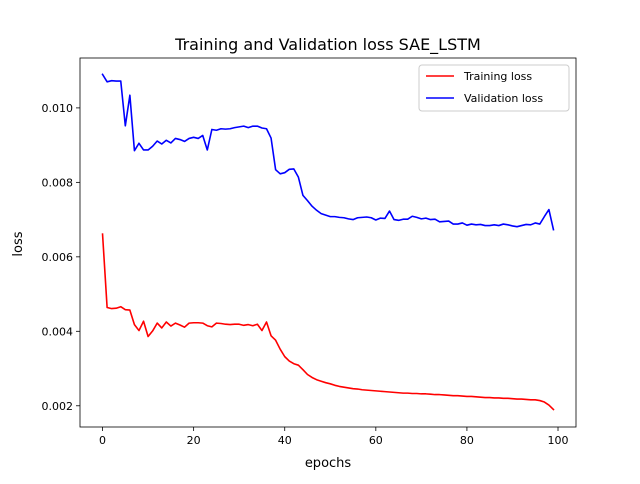  What do you see at coordinates (285, 440) in the screenshot?
I see `x-tick-label: 40` at bounding box center [285, 440].